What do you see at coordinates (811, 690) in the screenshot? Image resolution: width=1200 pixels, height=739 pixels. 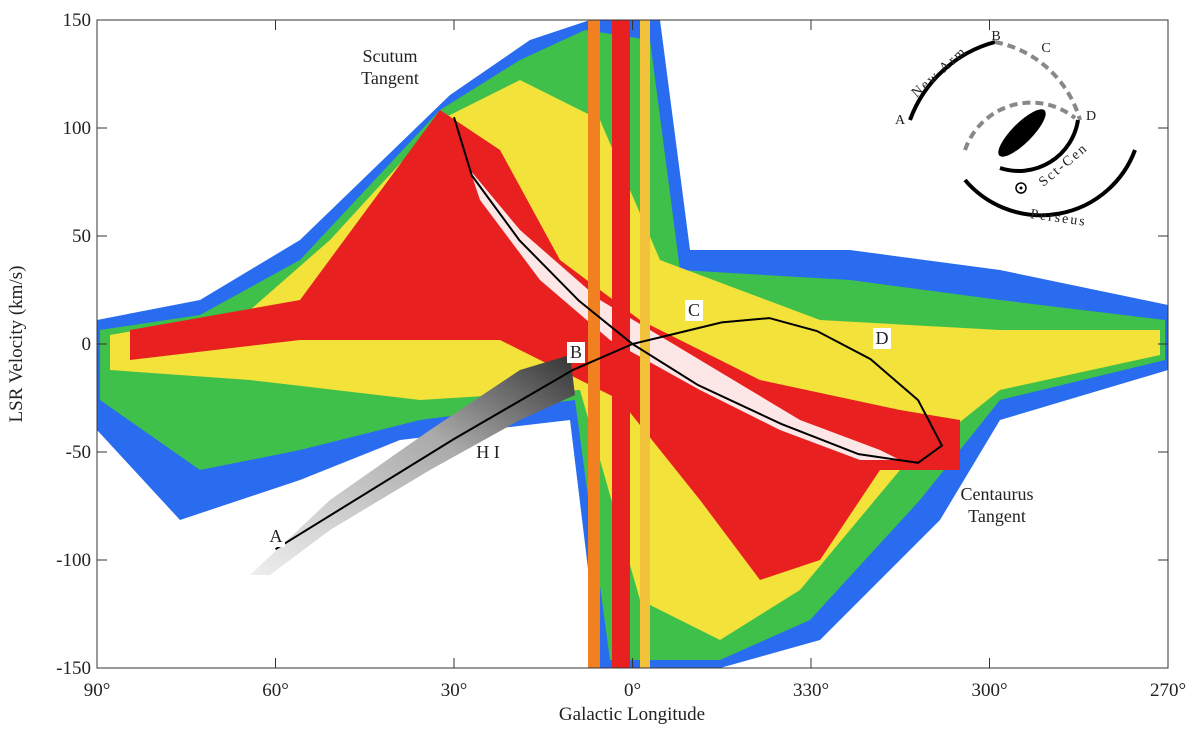 I see `x-tick-label: 330°` at bounding box center [811, 690].